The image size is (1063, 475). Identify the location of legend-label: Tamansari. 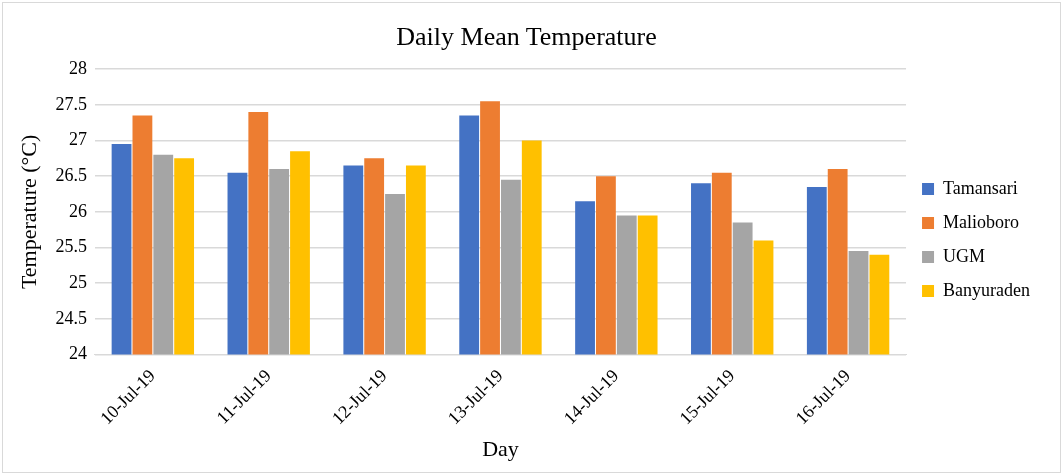
(980, 187).